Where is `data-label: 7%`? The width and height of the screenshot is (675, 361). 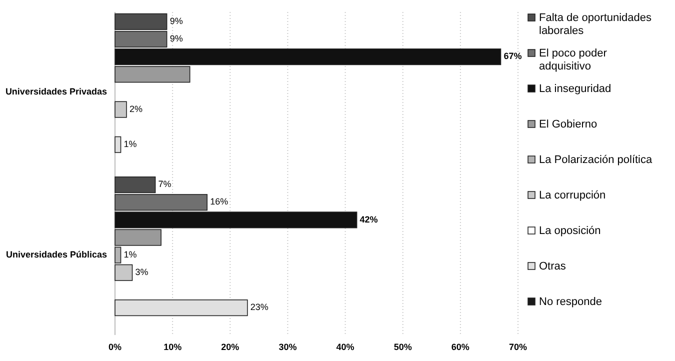 data-label: 7% is located at coordinates (165, 184).